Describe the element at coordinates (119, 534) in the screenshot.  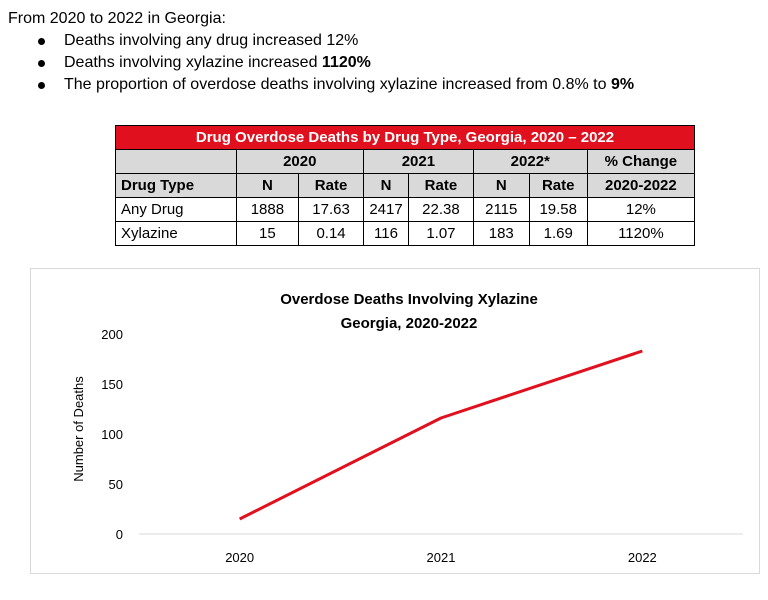
I see `y-tick-label: 0` at that location.